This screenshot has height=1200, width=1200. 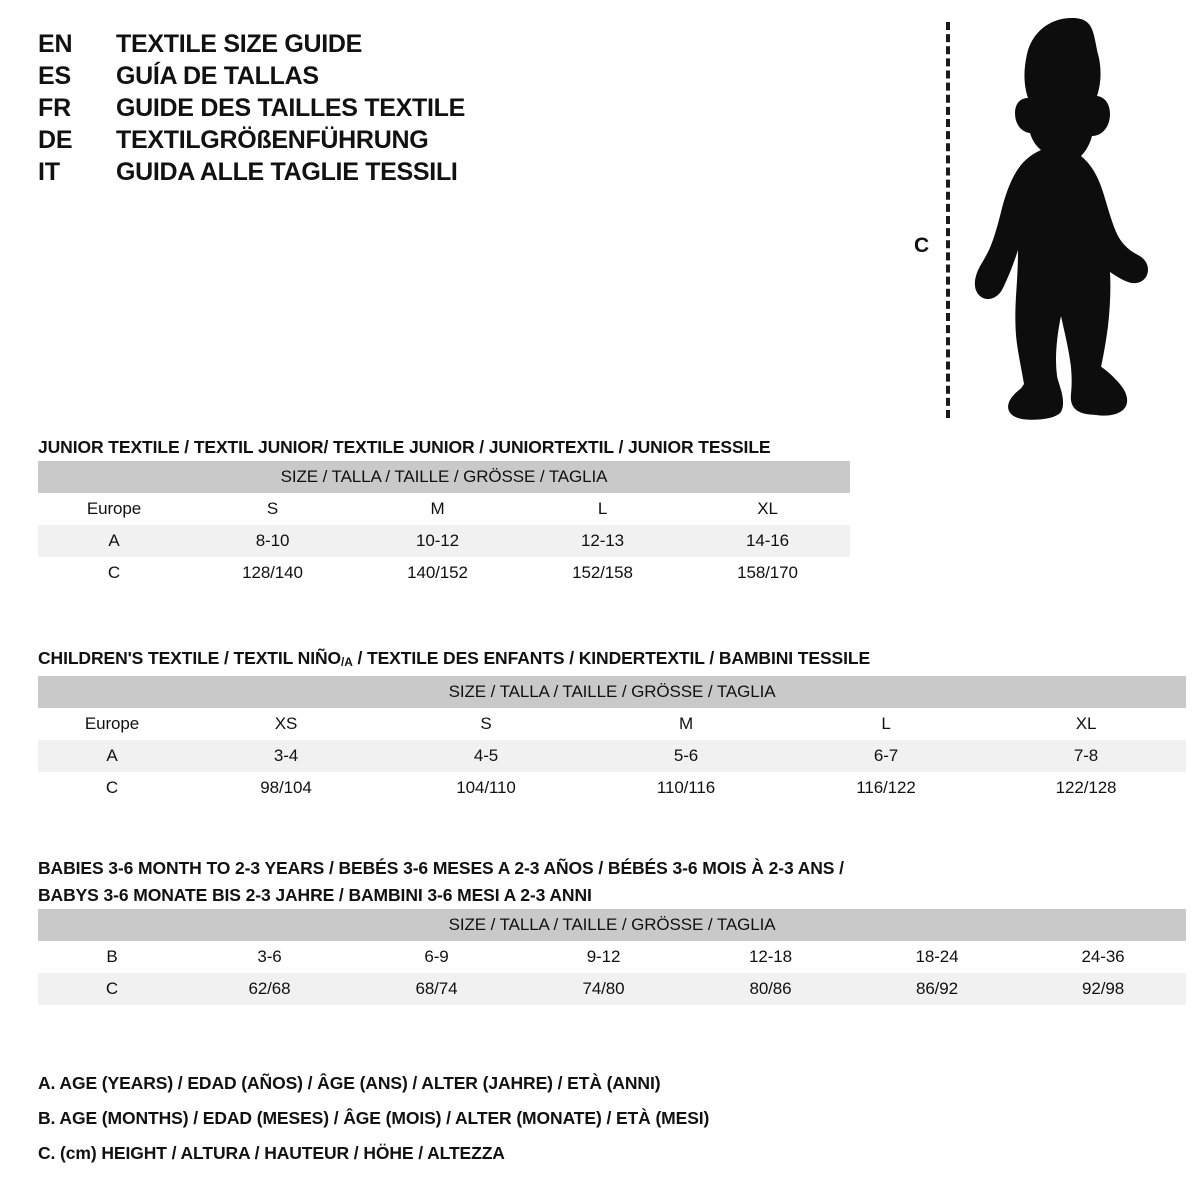 I want to click on cell: 24-36, so click(x=1103, y=957).